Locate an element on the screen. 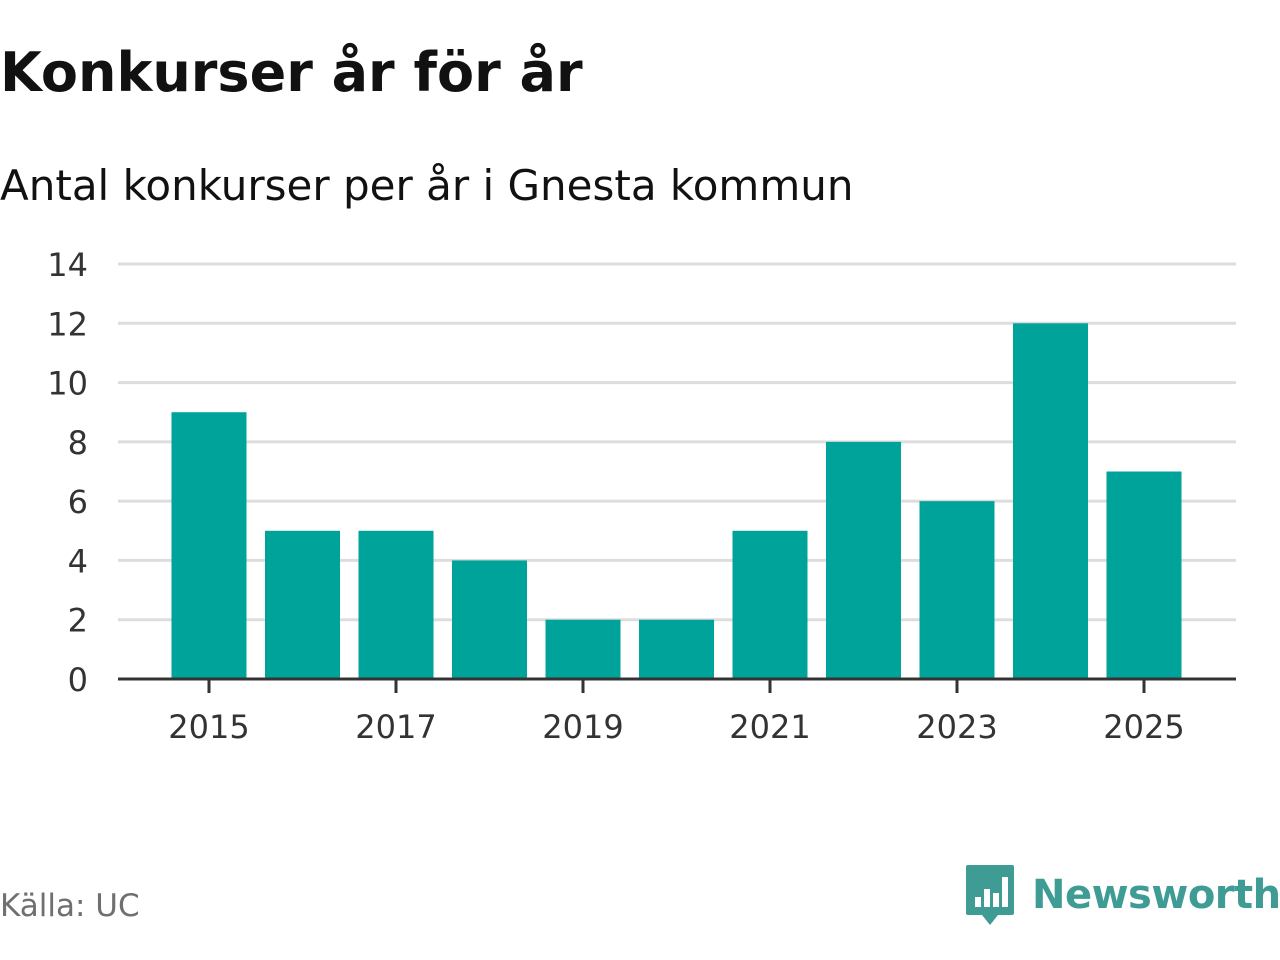  newsworthy-logo-icon is located at coordinates (990, 895).